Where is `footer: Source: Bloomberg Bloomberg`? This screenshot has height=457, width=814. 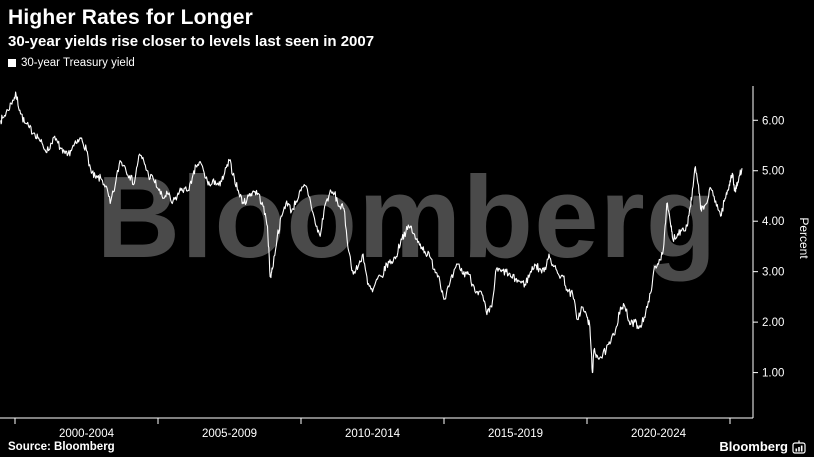 footer: Source: Bloomberg Bloomberg is located at coordinates (407, 446).